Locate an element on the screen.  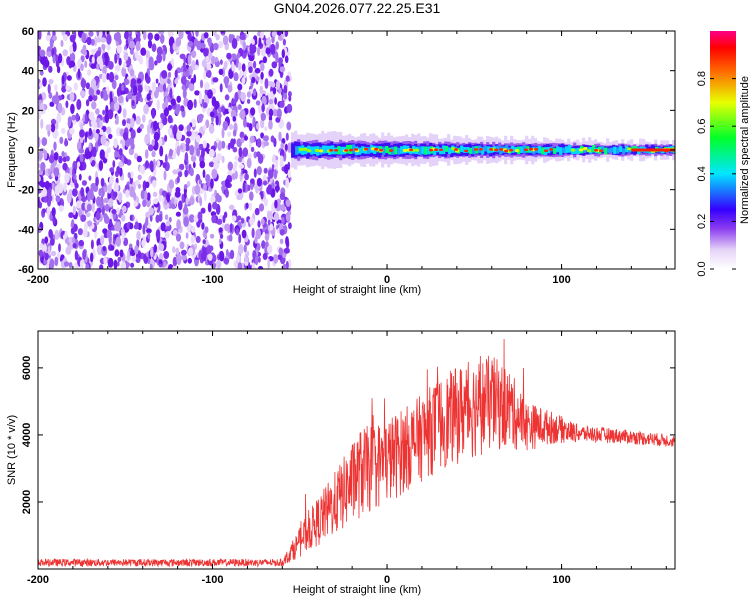
snr-y-label: SNR (10 * v/v) is located at coordinates (12, 450).